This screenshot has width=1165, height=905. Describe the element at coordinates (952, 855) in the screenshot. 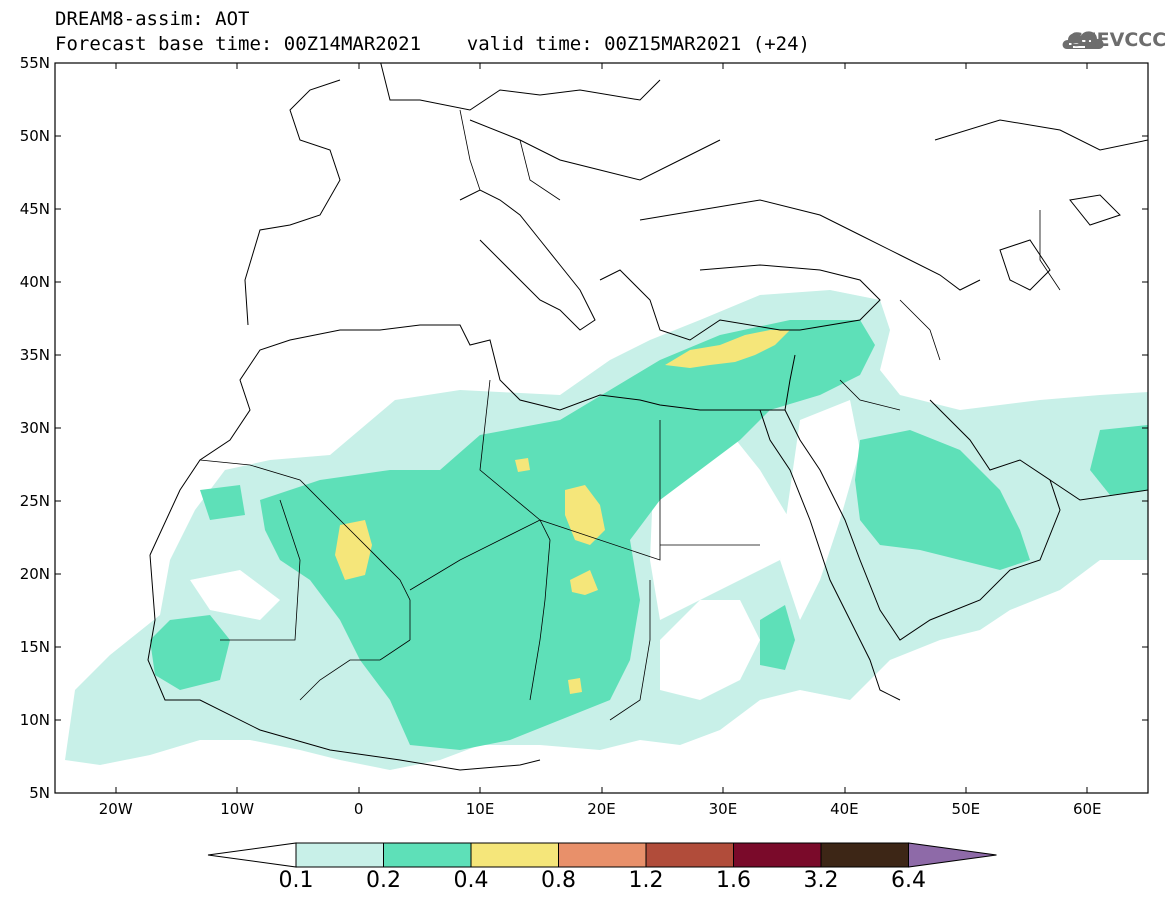

I see `colorbar-high-extend` at that location.